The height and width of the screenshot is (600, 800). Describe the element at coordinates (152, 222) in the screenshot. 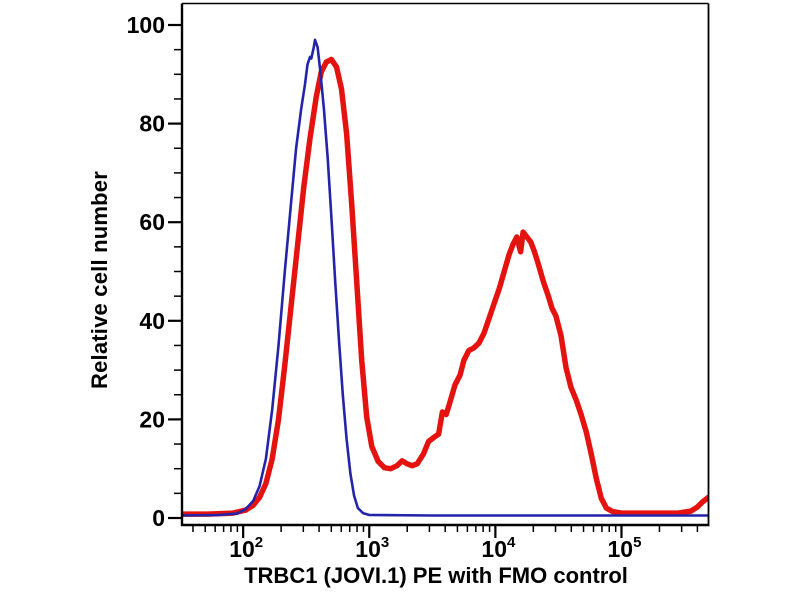

I see `y-tick-label: 60` at that location.